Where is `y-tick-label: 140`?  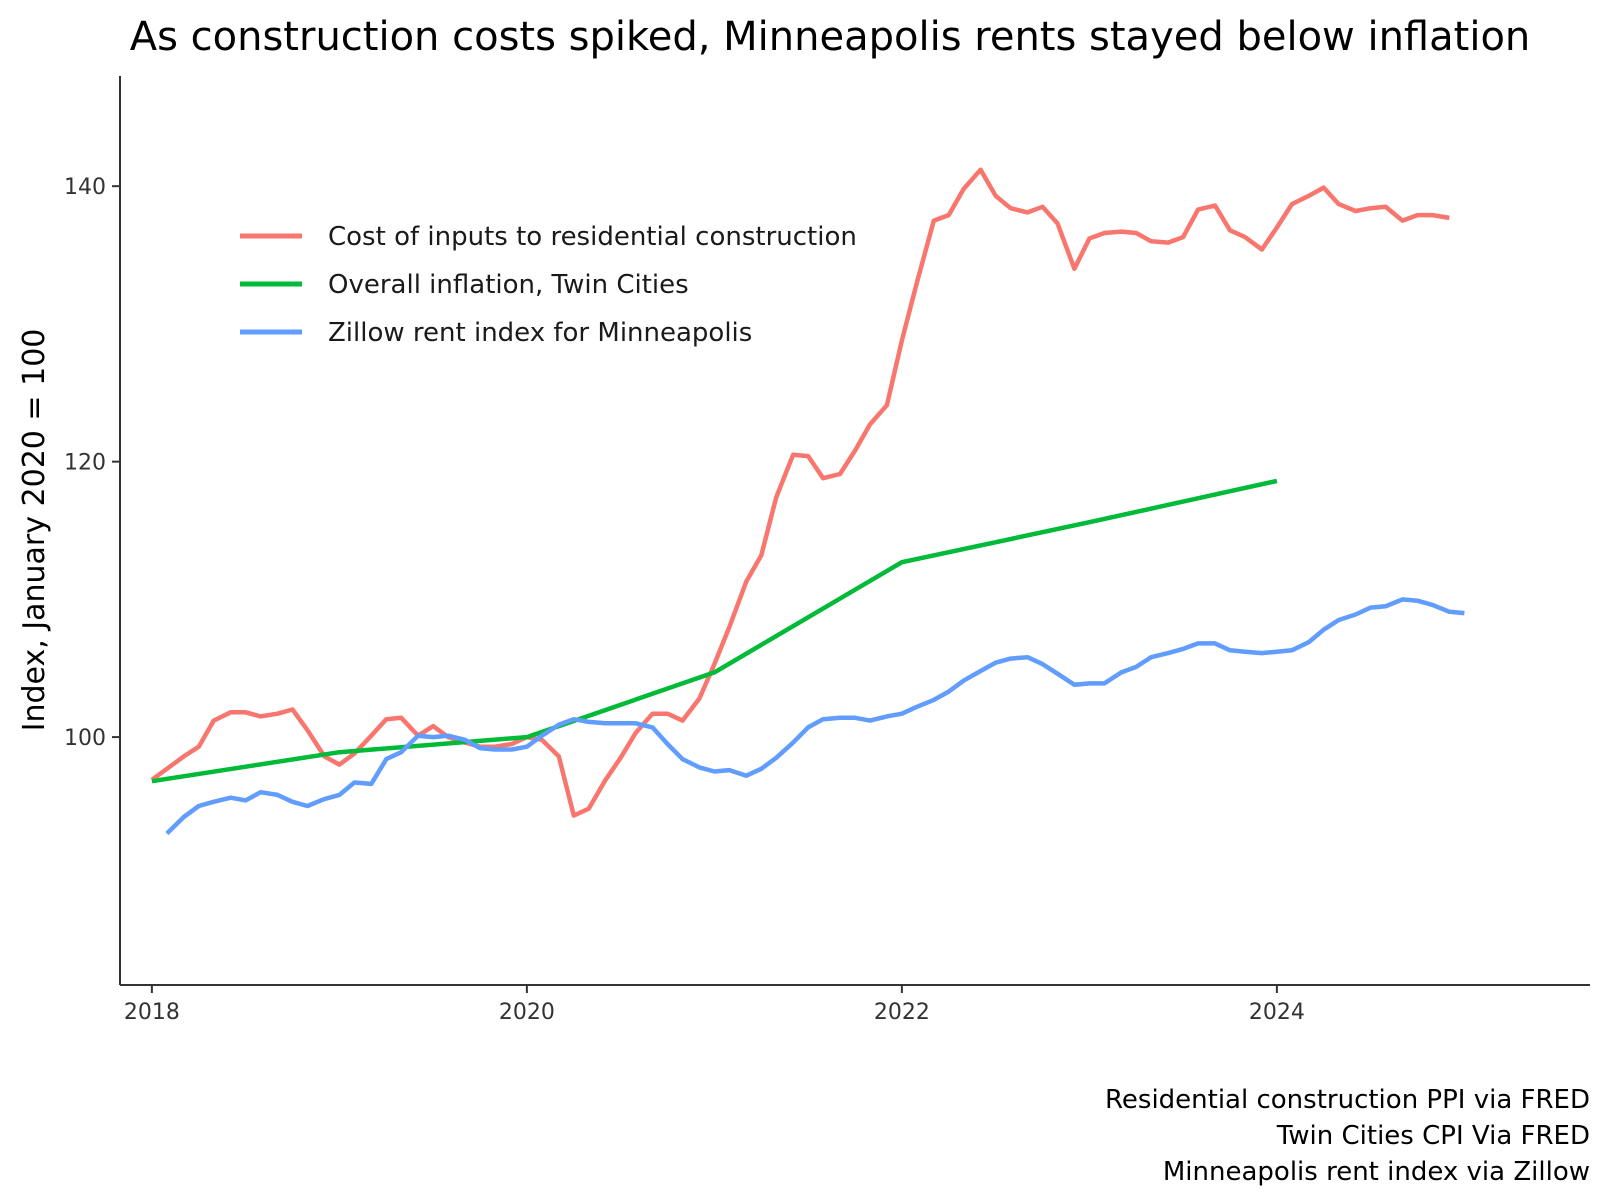 y-tick-label: 140 is located at coordinates (85, 187).